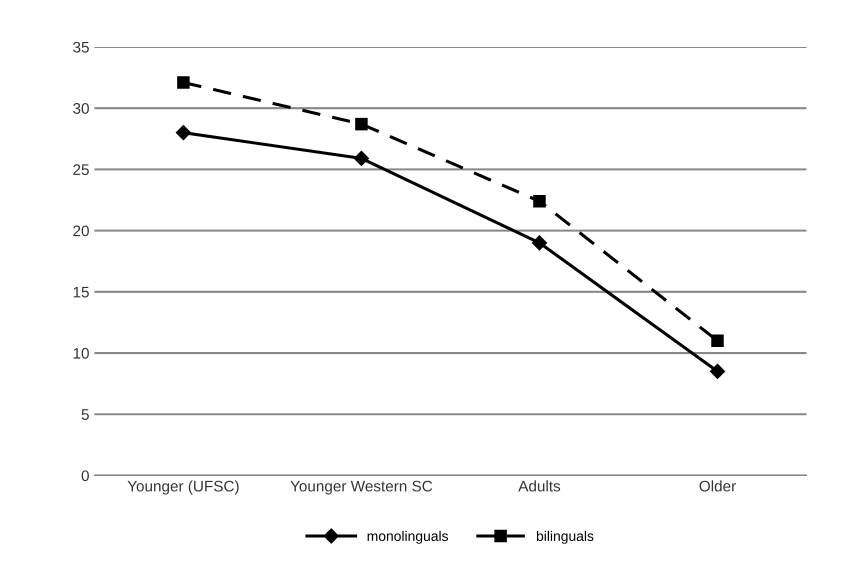 This screenshot has width=858, height=587. What do you see at coordinates (85, 476) in the screenshot?
I see `y-tick-label: 0` at bounding box center [85, 476].